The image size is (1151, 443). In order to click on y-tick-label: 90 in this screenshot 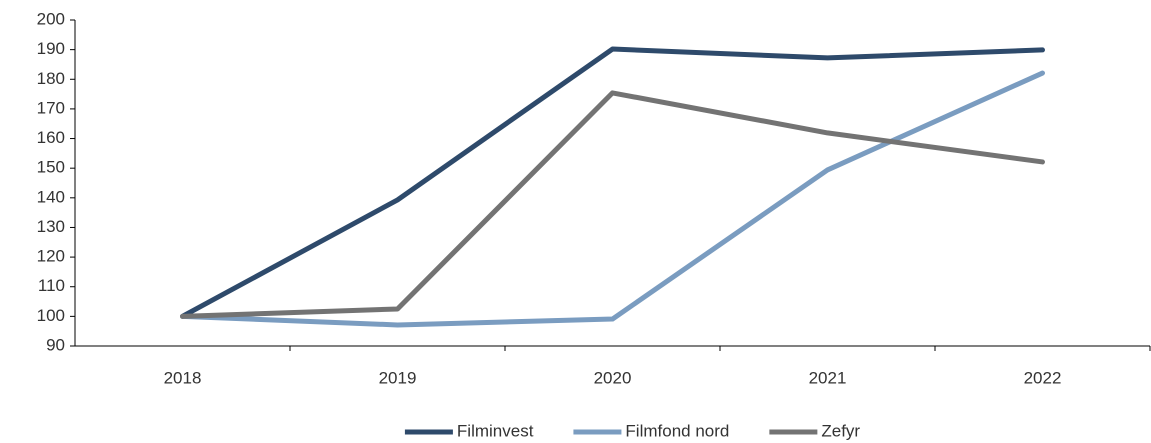, I will do `click(55, 344)`.